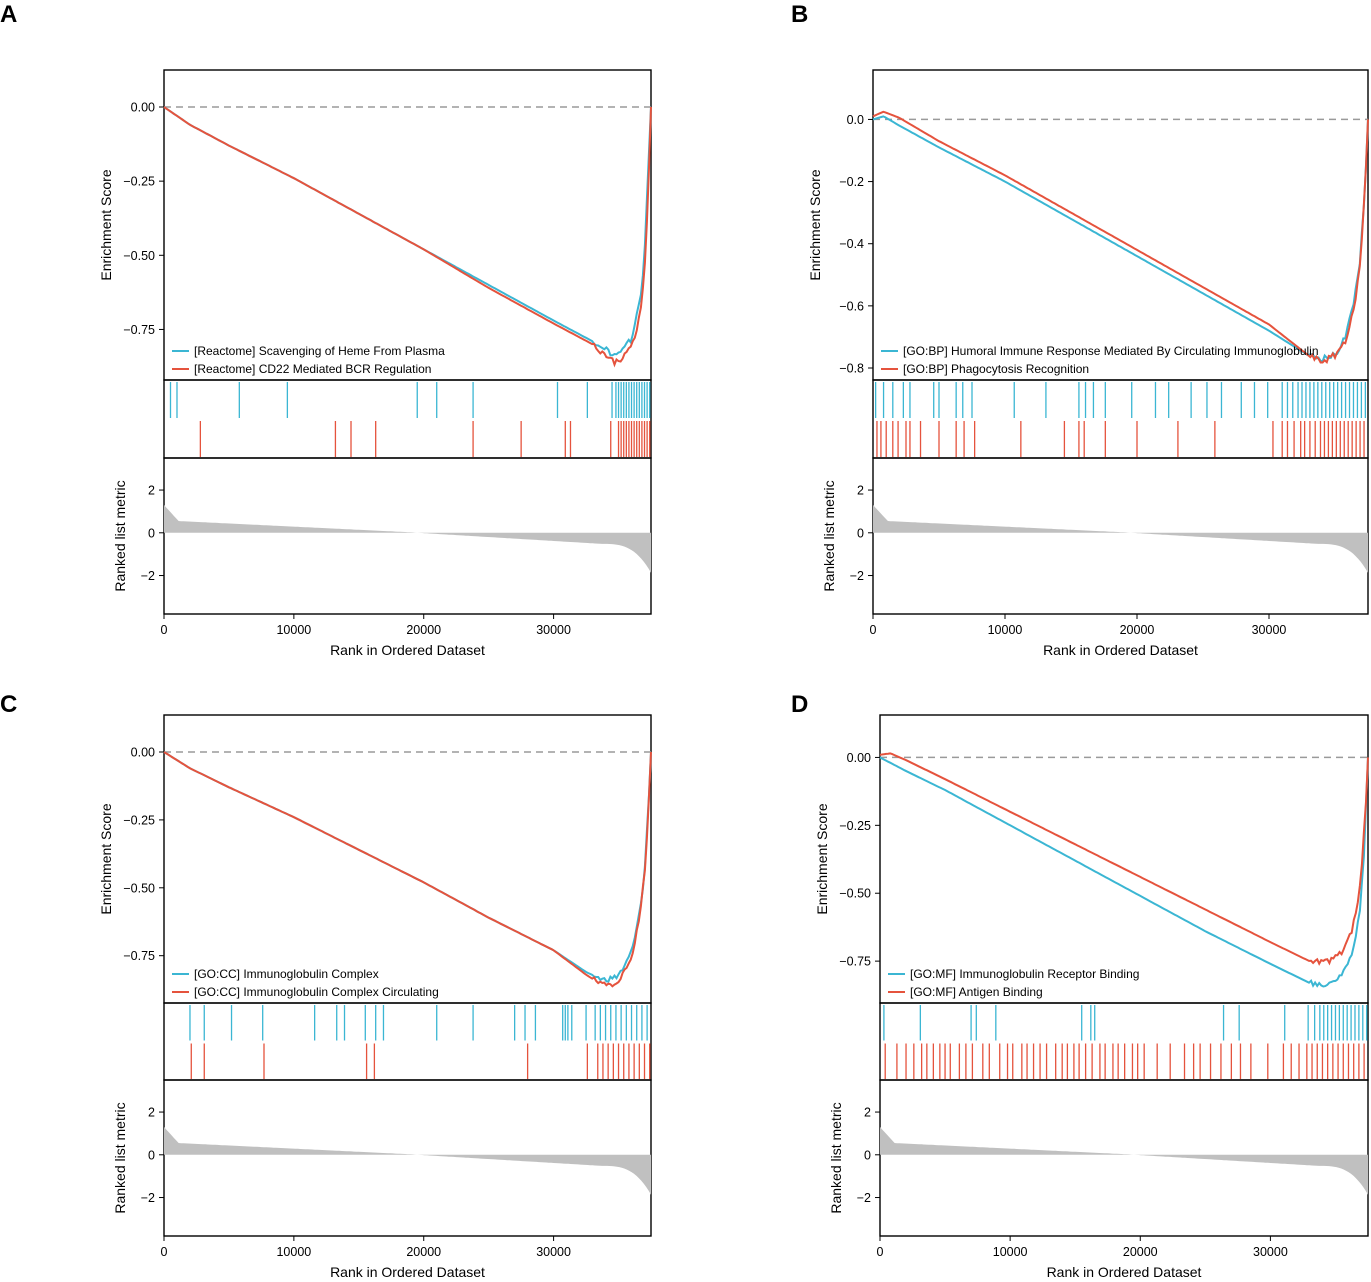  Describe the element at coordinates (286, 974) in the screenshot. I see `legend-label-series-1: [GO:CC] Immunoglobulin Complex` at that location.